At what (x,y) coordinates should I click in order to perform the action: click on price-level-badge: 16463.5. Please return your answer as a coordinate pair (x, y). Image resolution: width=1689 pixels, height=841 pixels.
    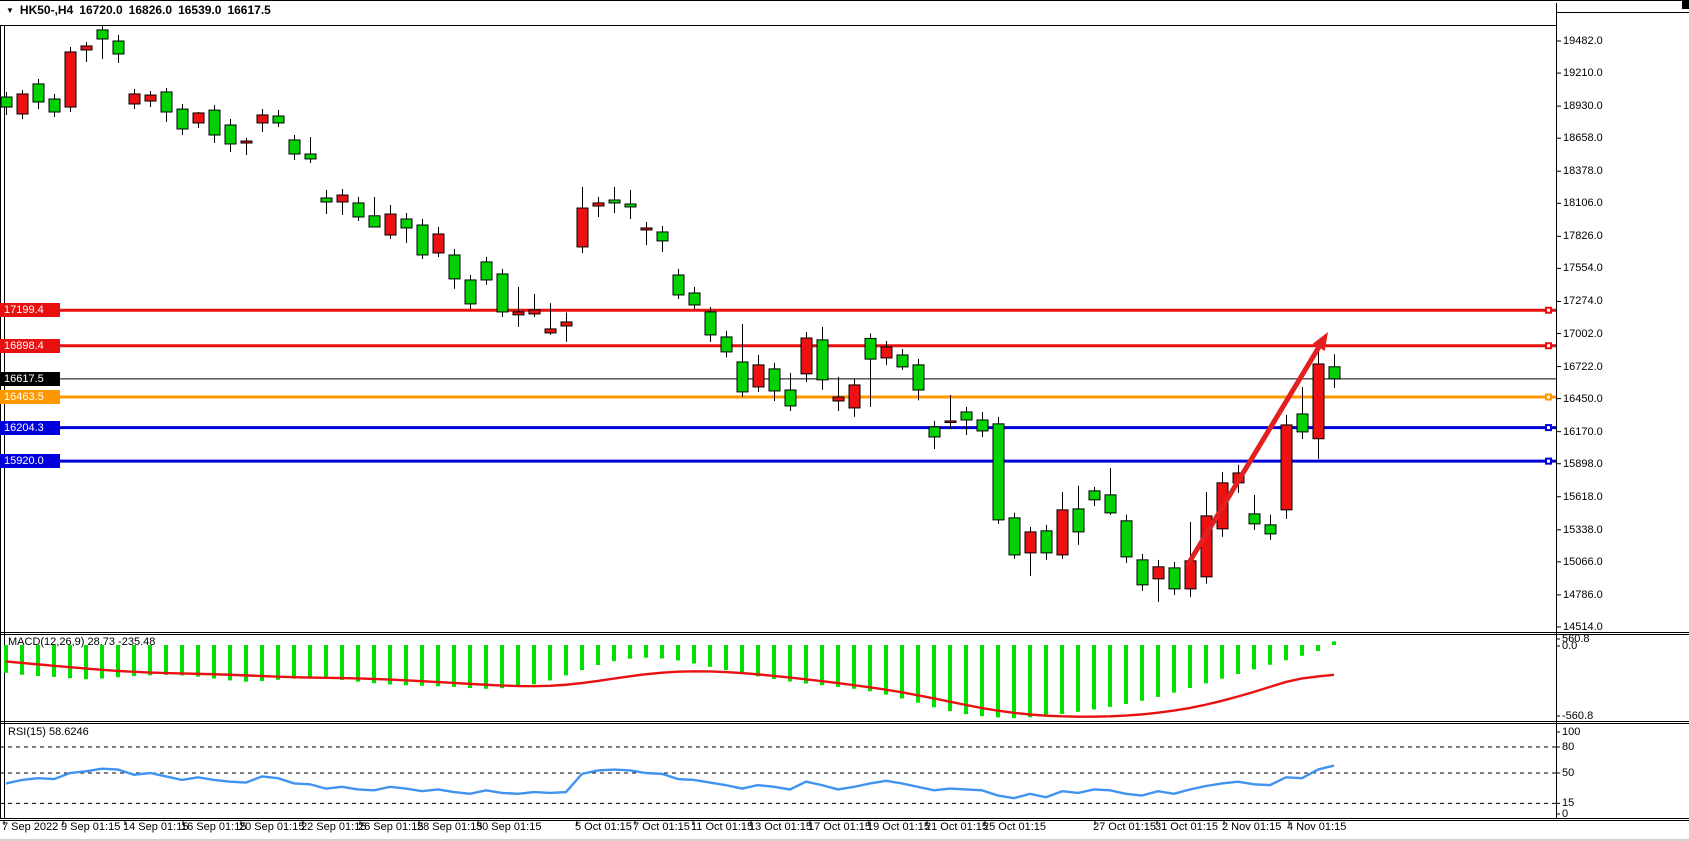
    Looking at the image, I should click on (30, 397).